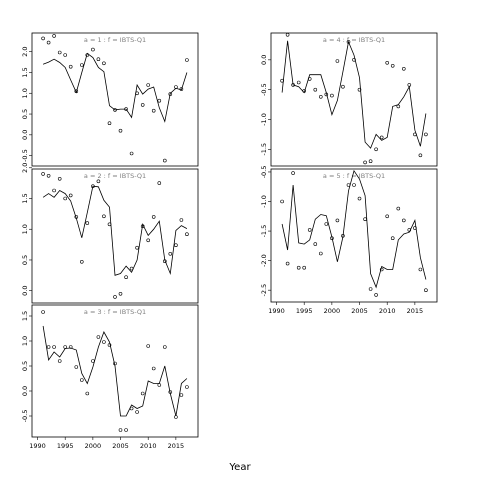 The width and height of the screenshot is (480, 480). What do you see at coordinates (239, 467) in the screenshot?
I see `x-axis-title: Year` at bounding box center [239, 467].